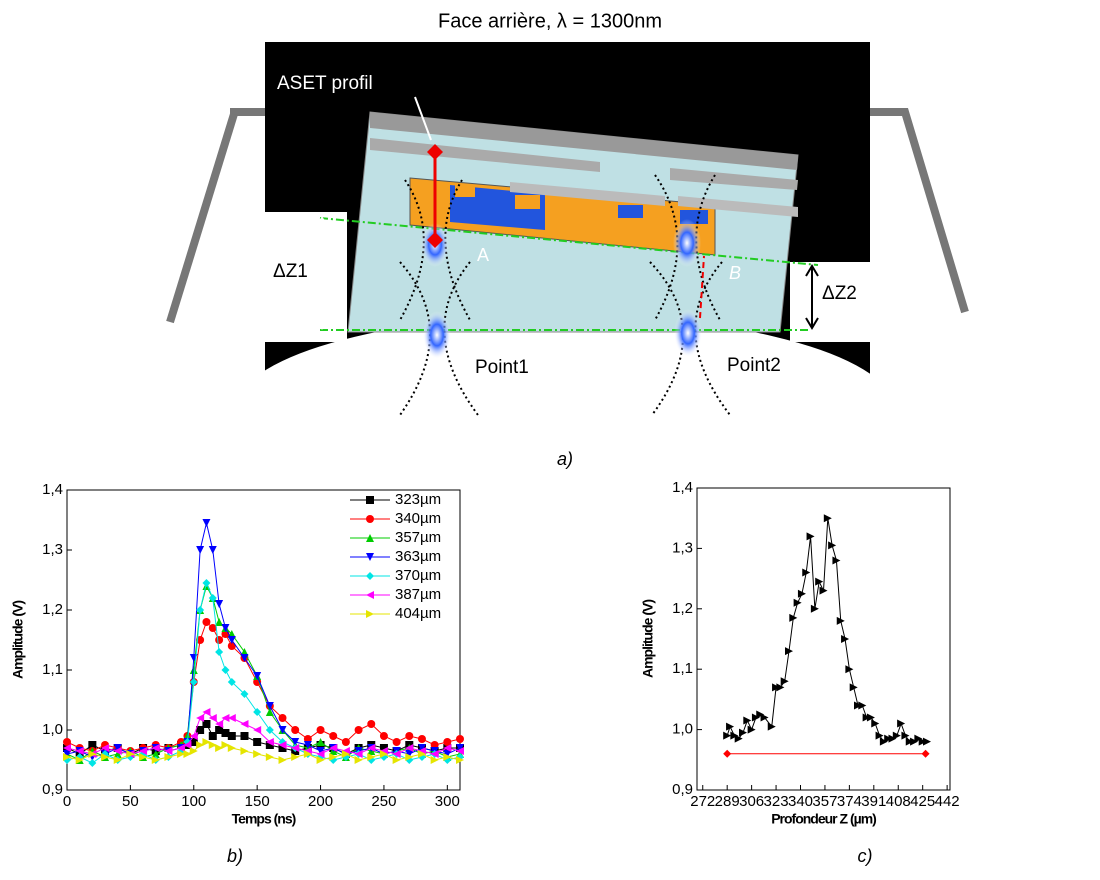 This screenshot has height=880, width=1100. What do you see at coordinates (418, 518) in the screenshot?
I see `legend-label: 340µm` at bounding box center [418, 518].